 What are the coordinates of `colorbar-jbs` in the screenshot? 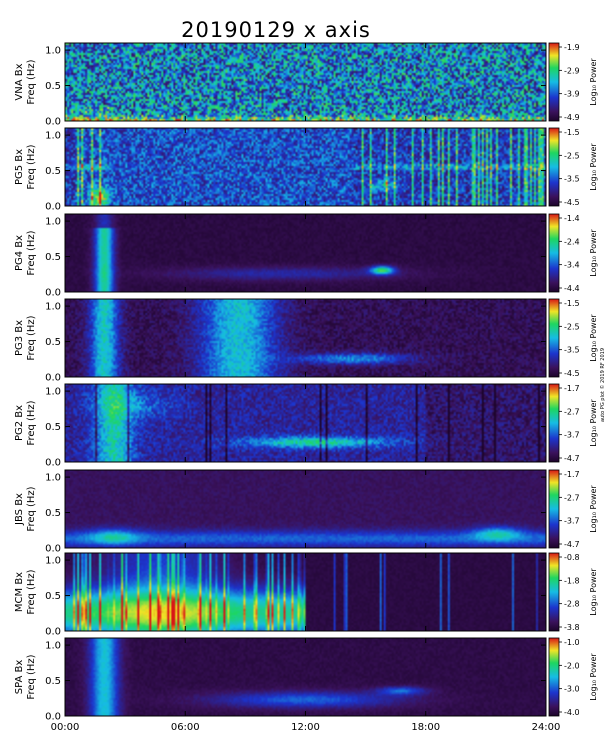 It's located at (554, 509).